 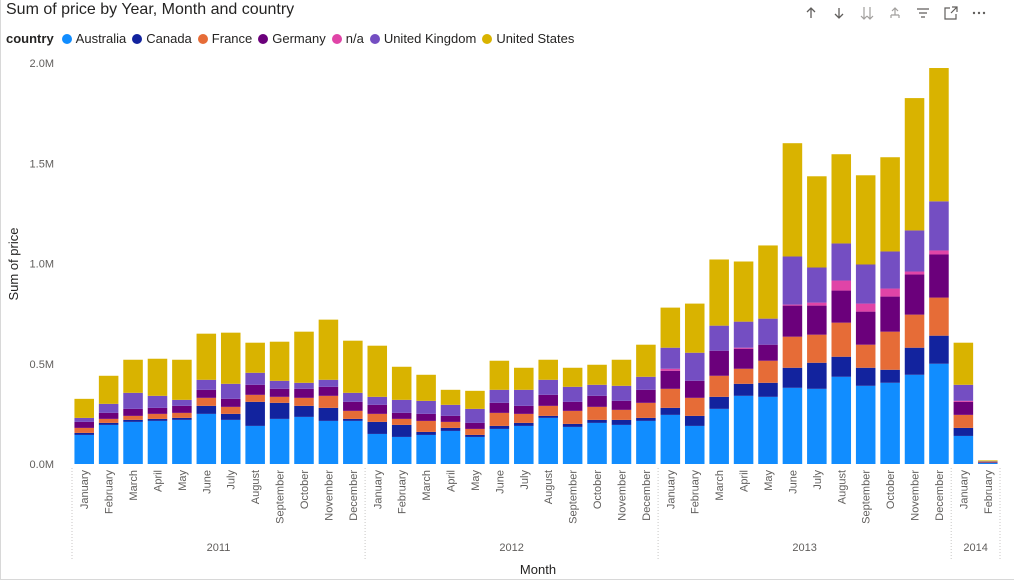 What do you see at coordinates (292, 38) in the screenshot?
I see `legend-item-germany: Germany` at bounding box center [292, 38].